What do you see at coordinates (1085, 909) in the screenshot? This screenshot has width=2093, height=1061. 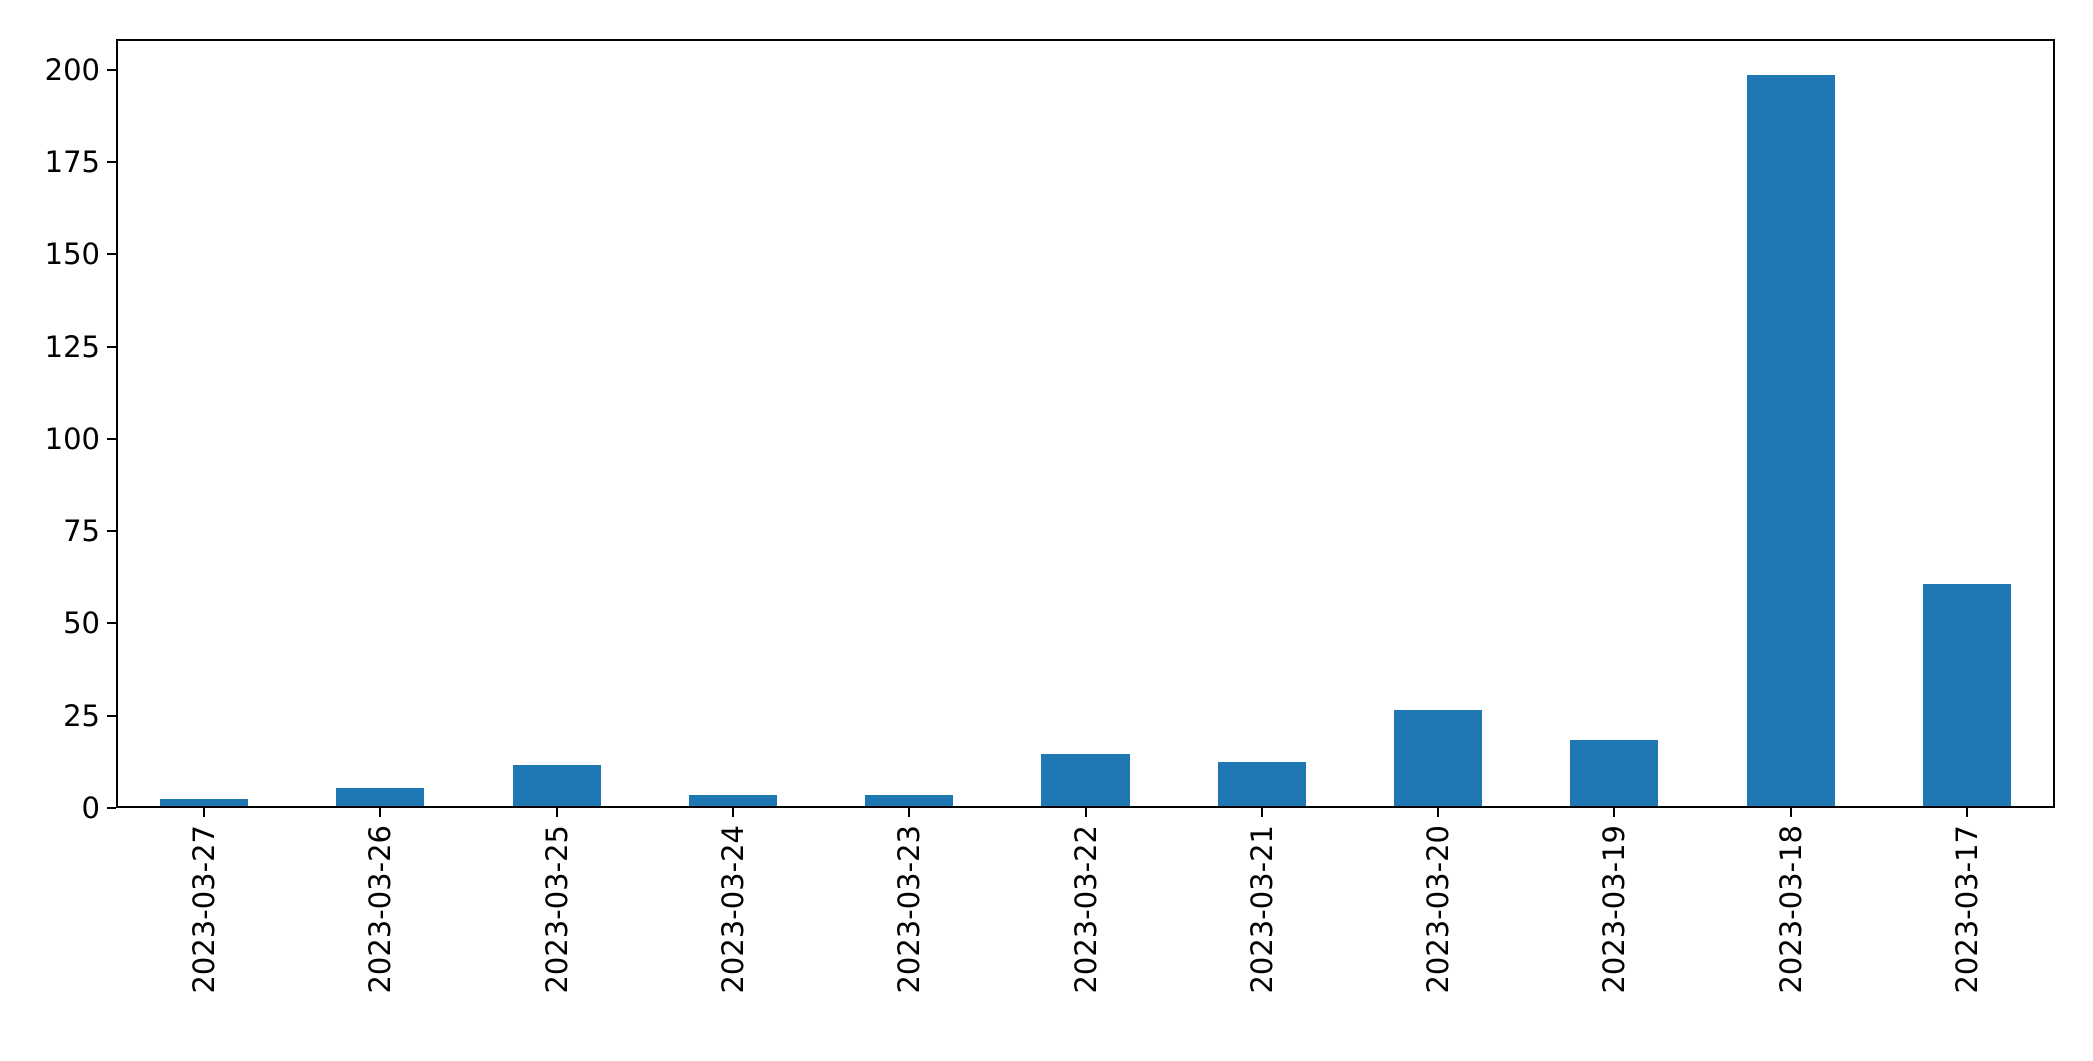 I see `x-tick-label-text: 2023-03-22` at bounding box center [1085, 909].